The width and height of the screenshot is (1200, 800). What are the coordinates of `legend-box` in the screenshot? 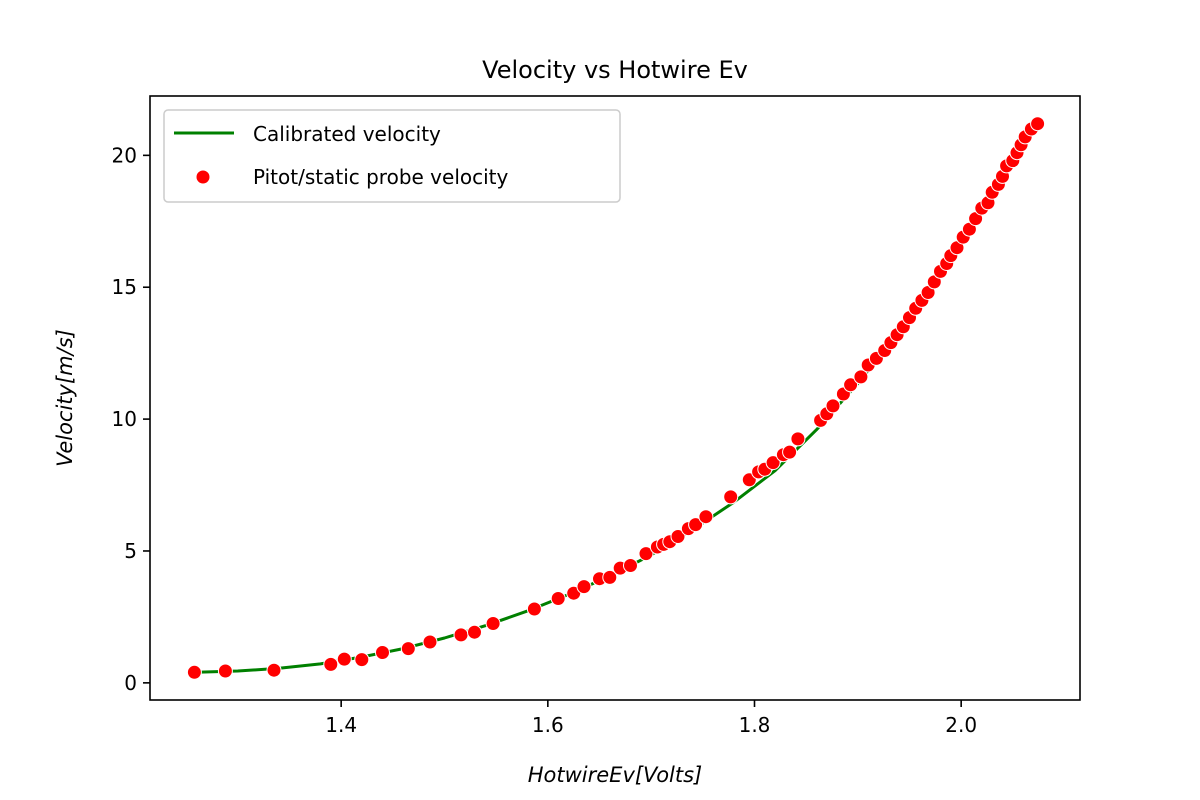 It's located at (392, 156).